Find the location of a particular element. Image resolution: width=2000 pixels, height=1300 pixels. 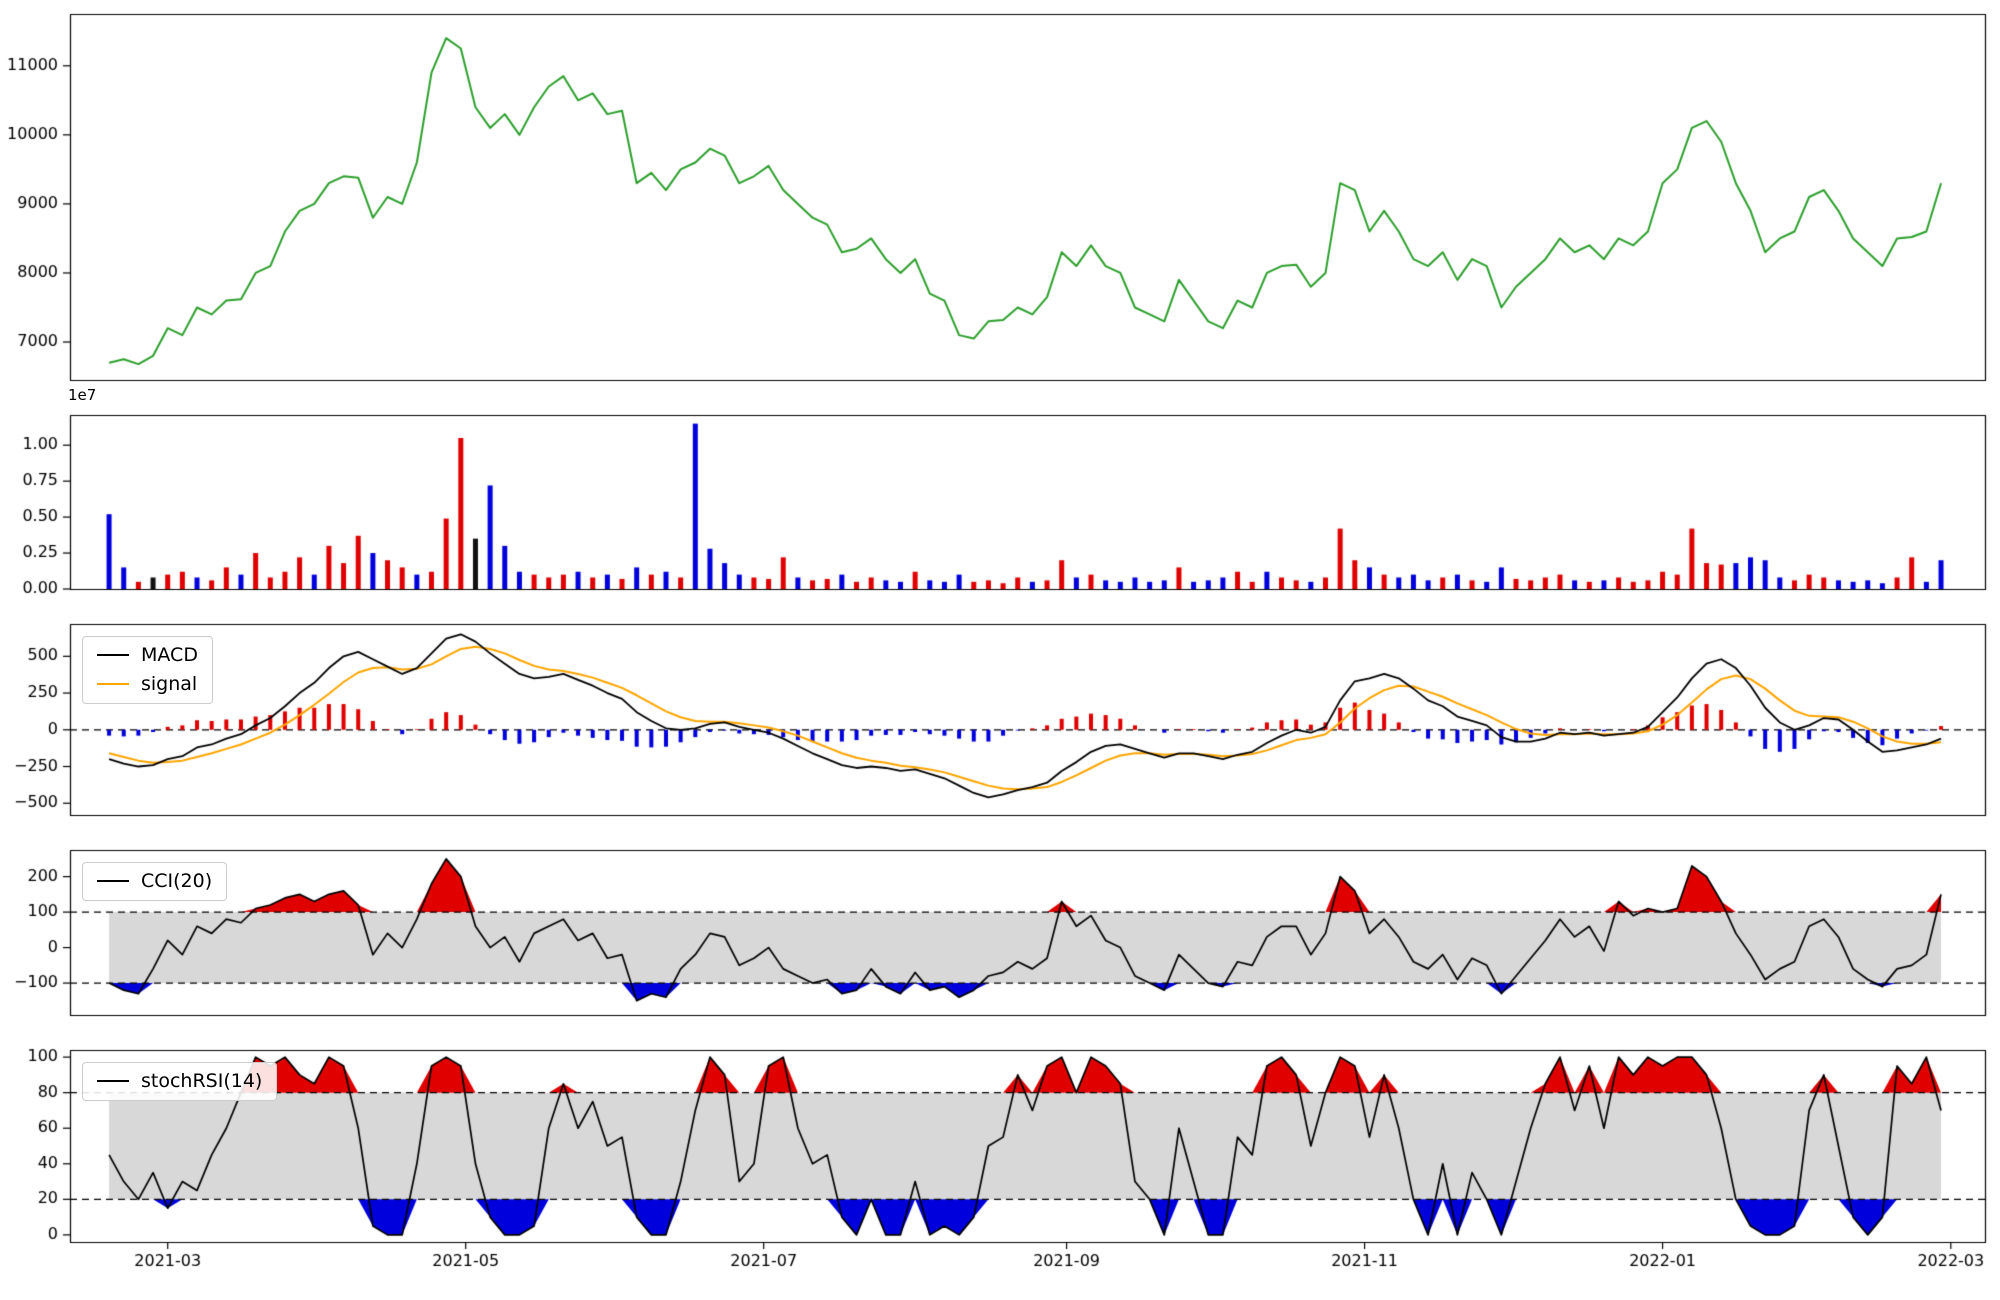

signal-legend-label: signal is located at coordinates (169, 683).